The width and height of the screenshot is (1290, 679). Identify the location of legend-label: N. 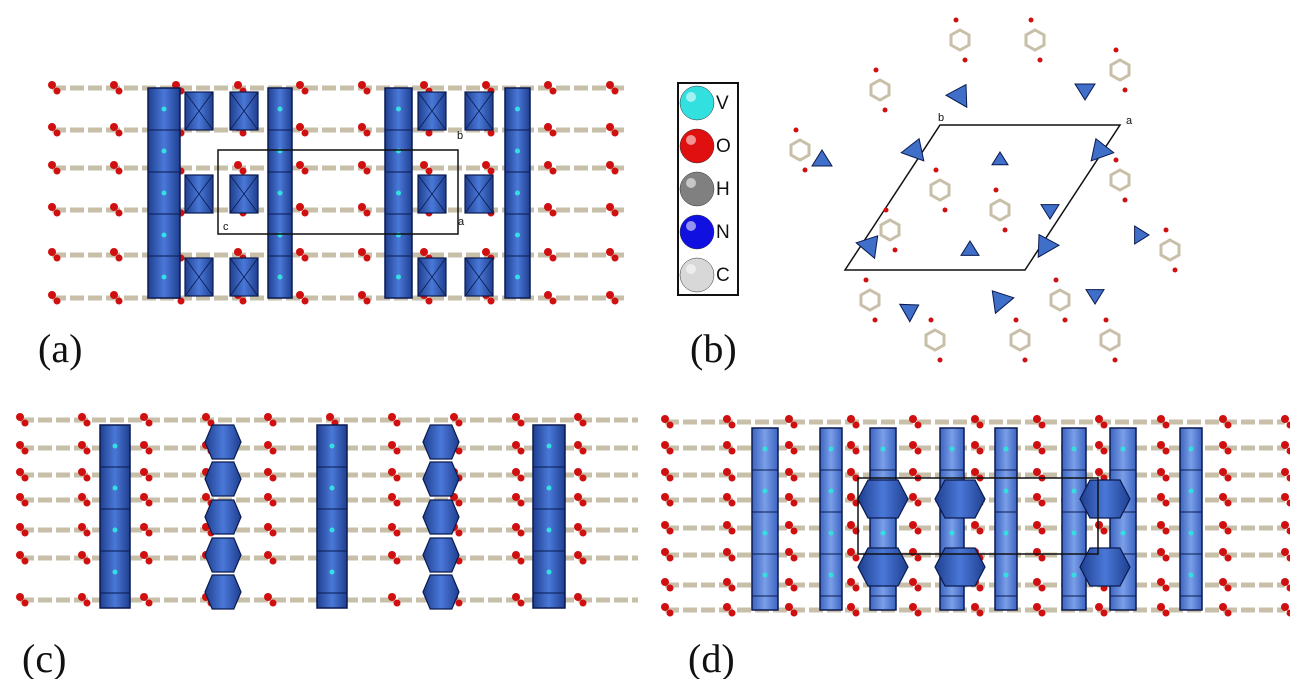
(723, 232).